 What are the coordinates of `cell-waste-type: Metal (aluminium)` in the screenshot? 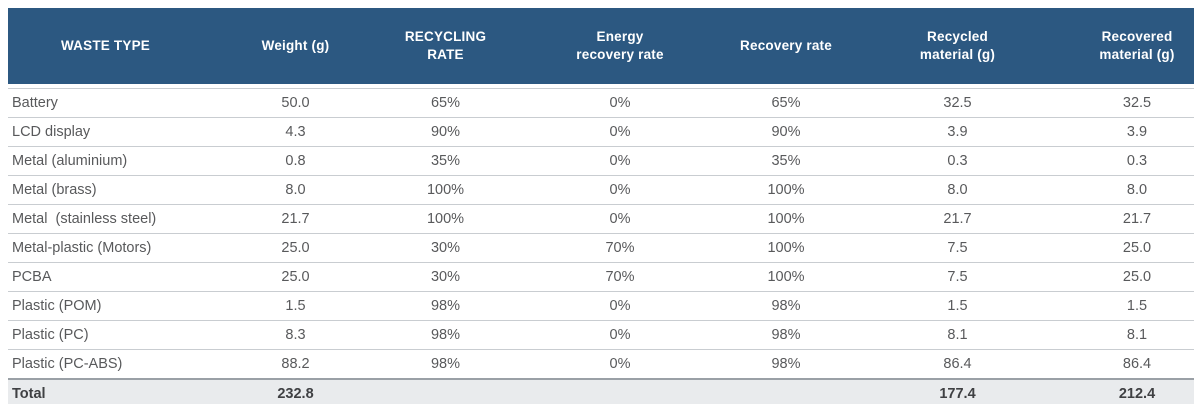 It's located at (70, 161).